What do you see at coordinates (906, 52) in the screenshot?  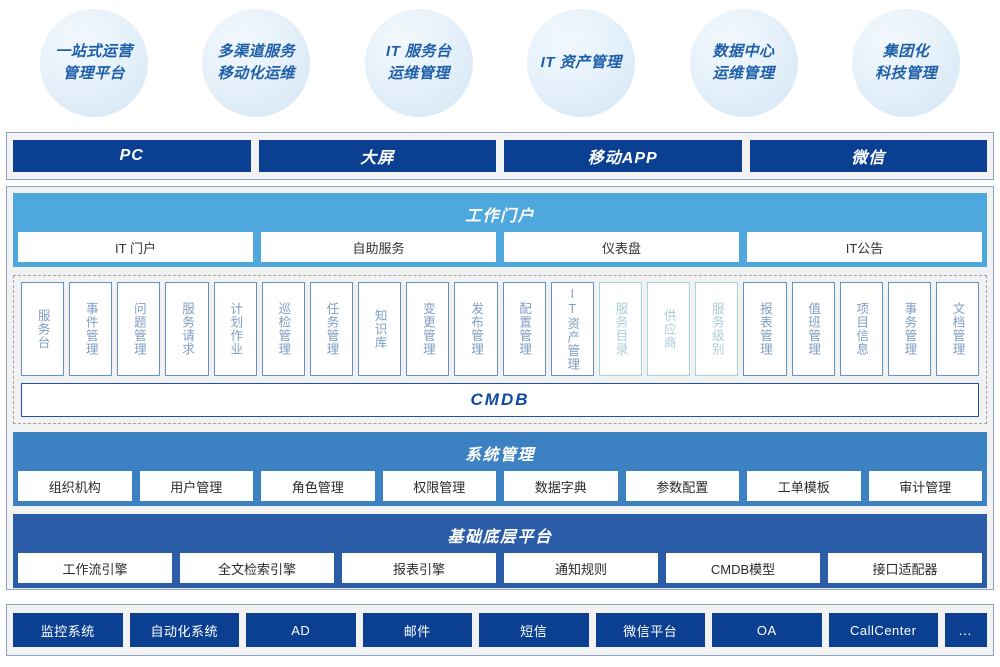 I see `capability-circle-line1: 集团化` at bounding box center [906, 52].